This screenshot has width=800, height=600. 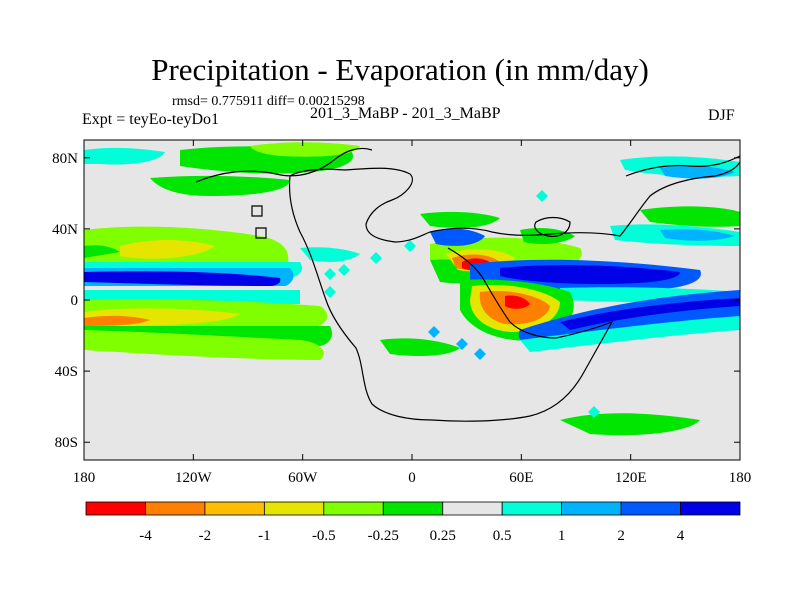 I want to click on experiment-label: Expt = teyEo-teyDo1, so click(x=150, y=119).